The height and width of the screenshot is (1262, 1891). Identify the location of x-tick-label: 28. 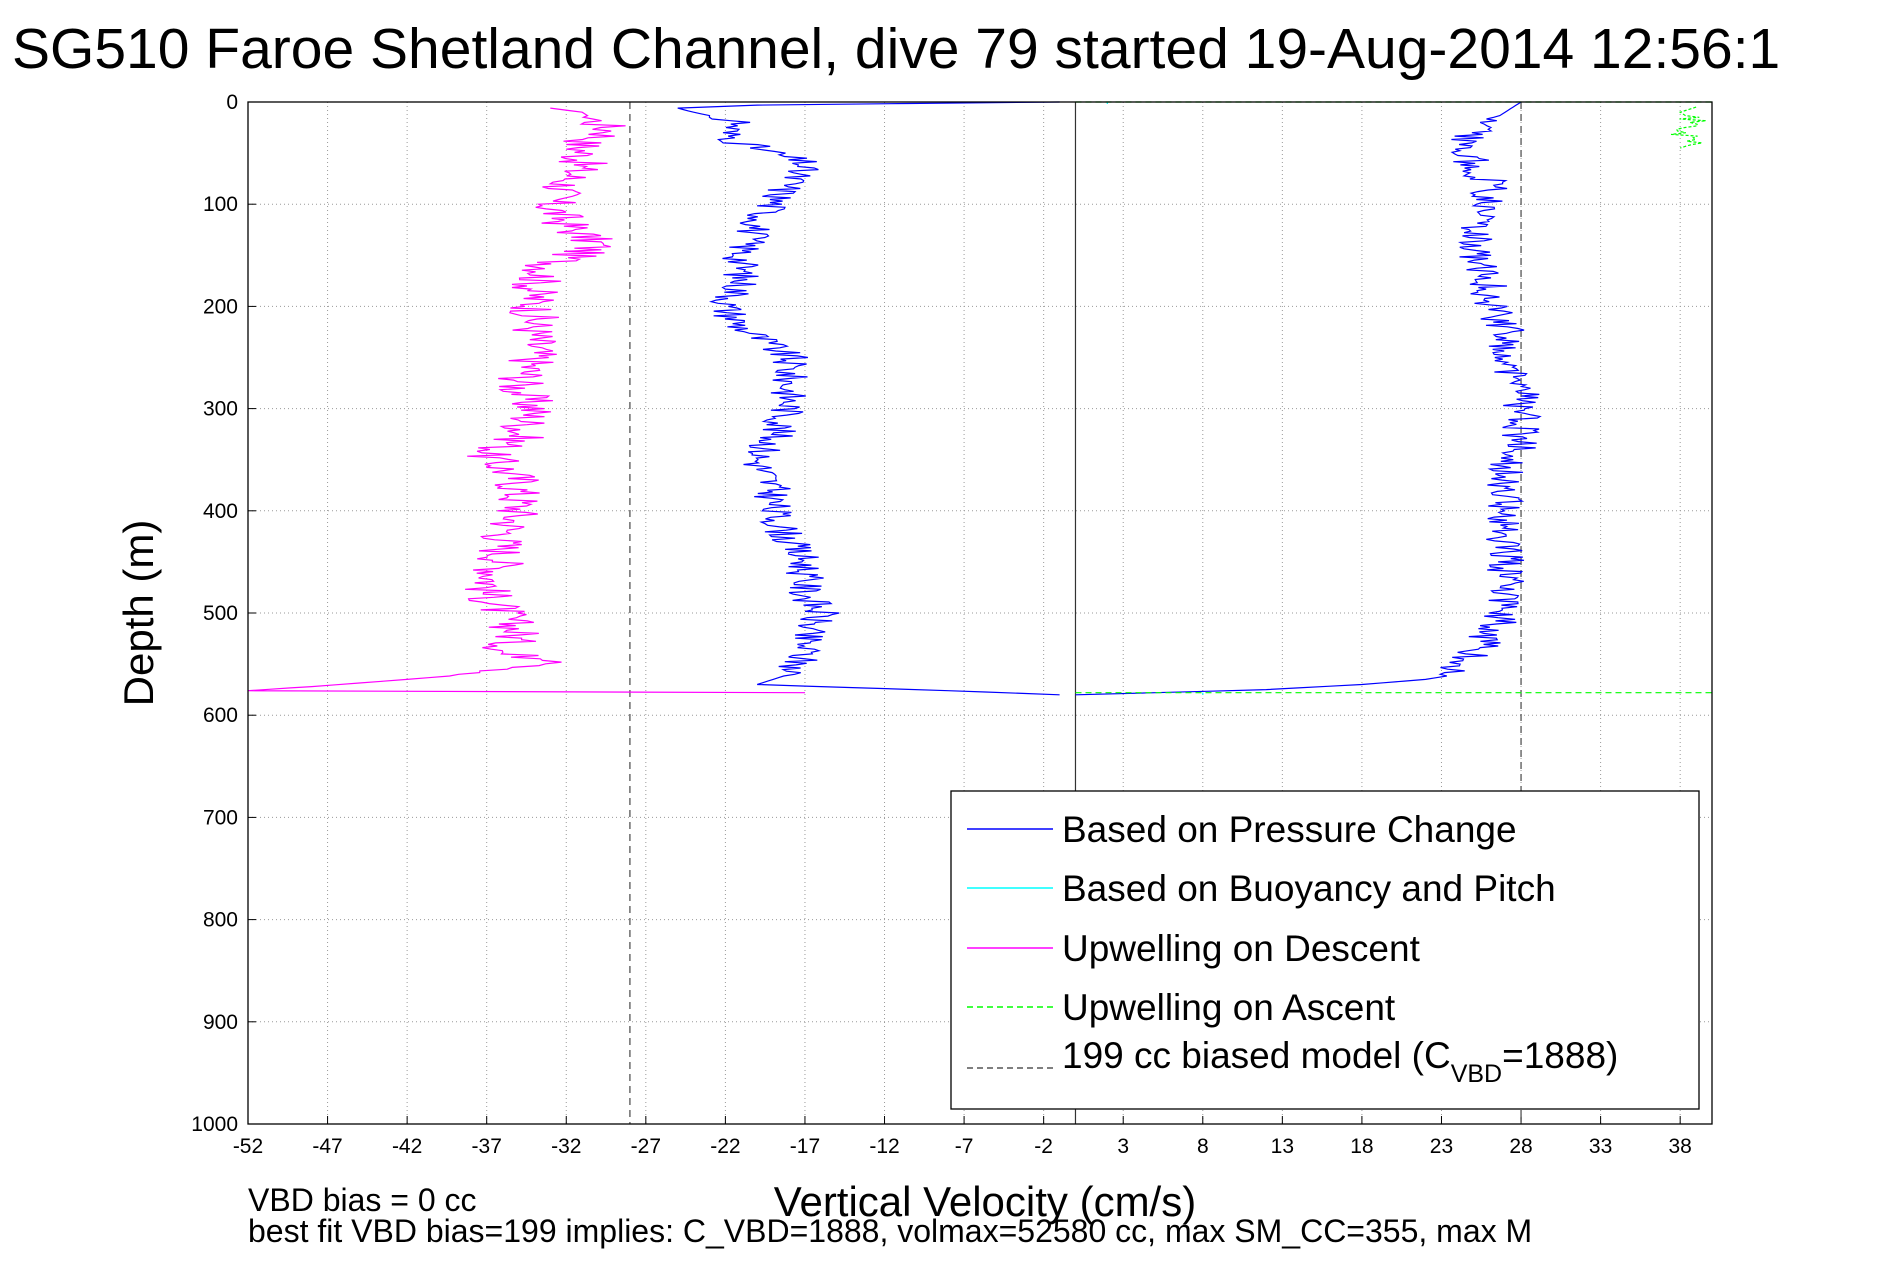
(1520, 1146).